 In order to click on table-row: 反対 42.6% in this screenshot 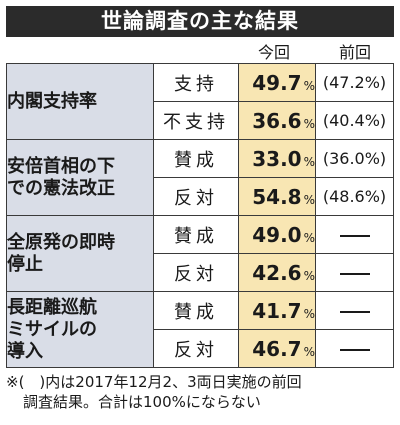, I will do `click(200, 272)`.